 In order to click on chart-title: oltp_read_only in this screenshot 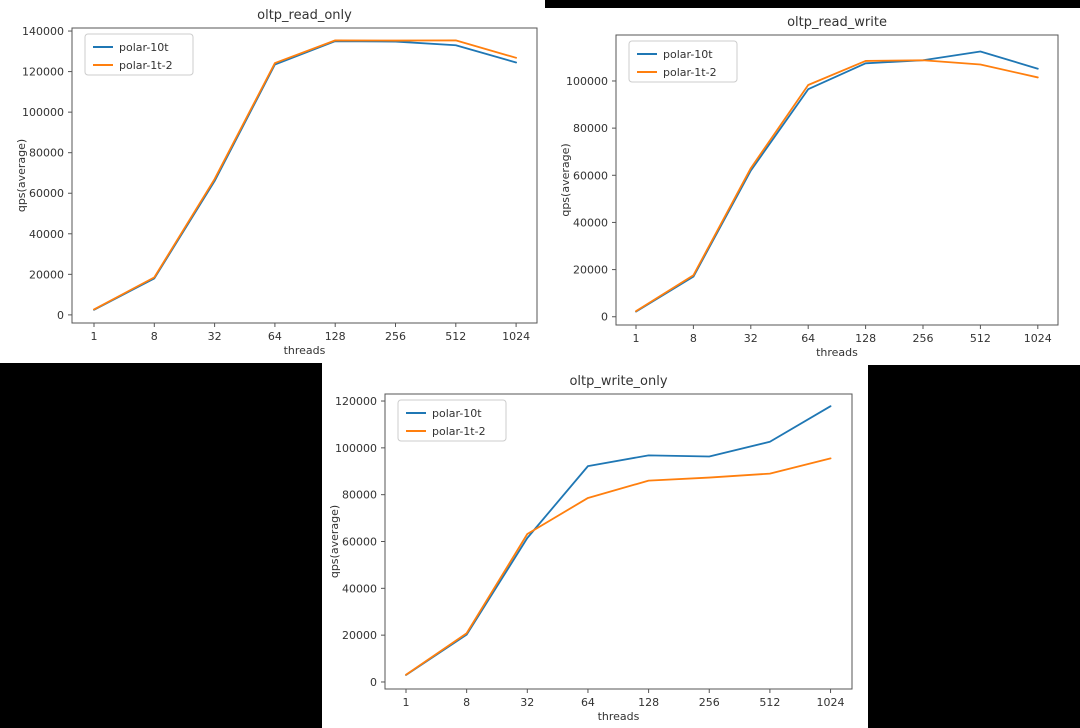, I will do `click(304, 15)`.